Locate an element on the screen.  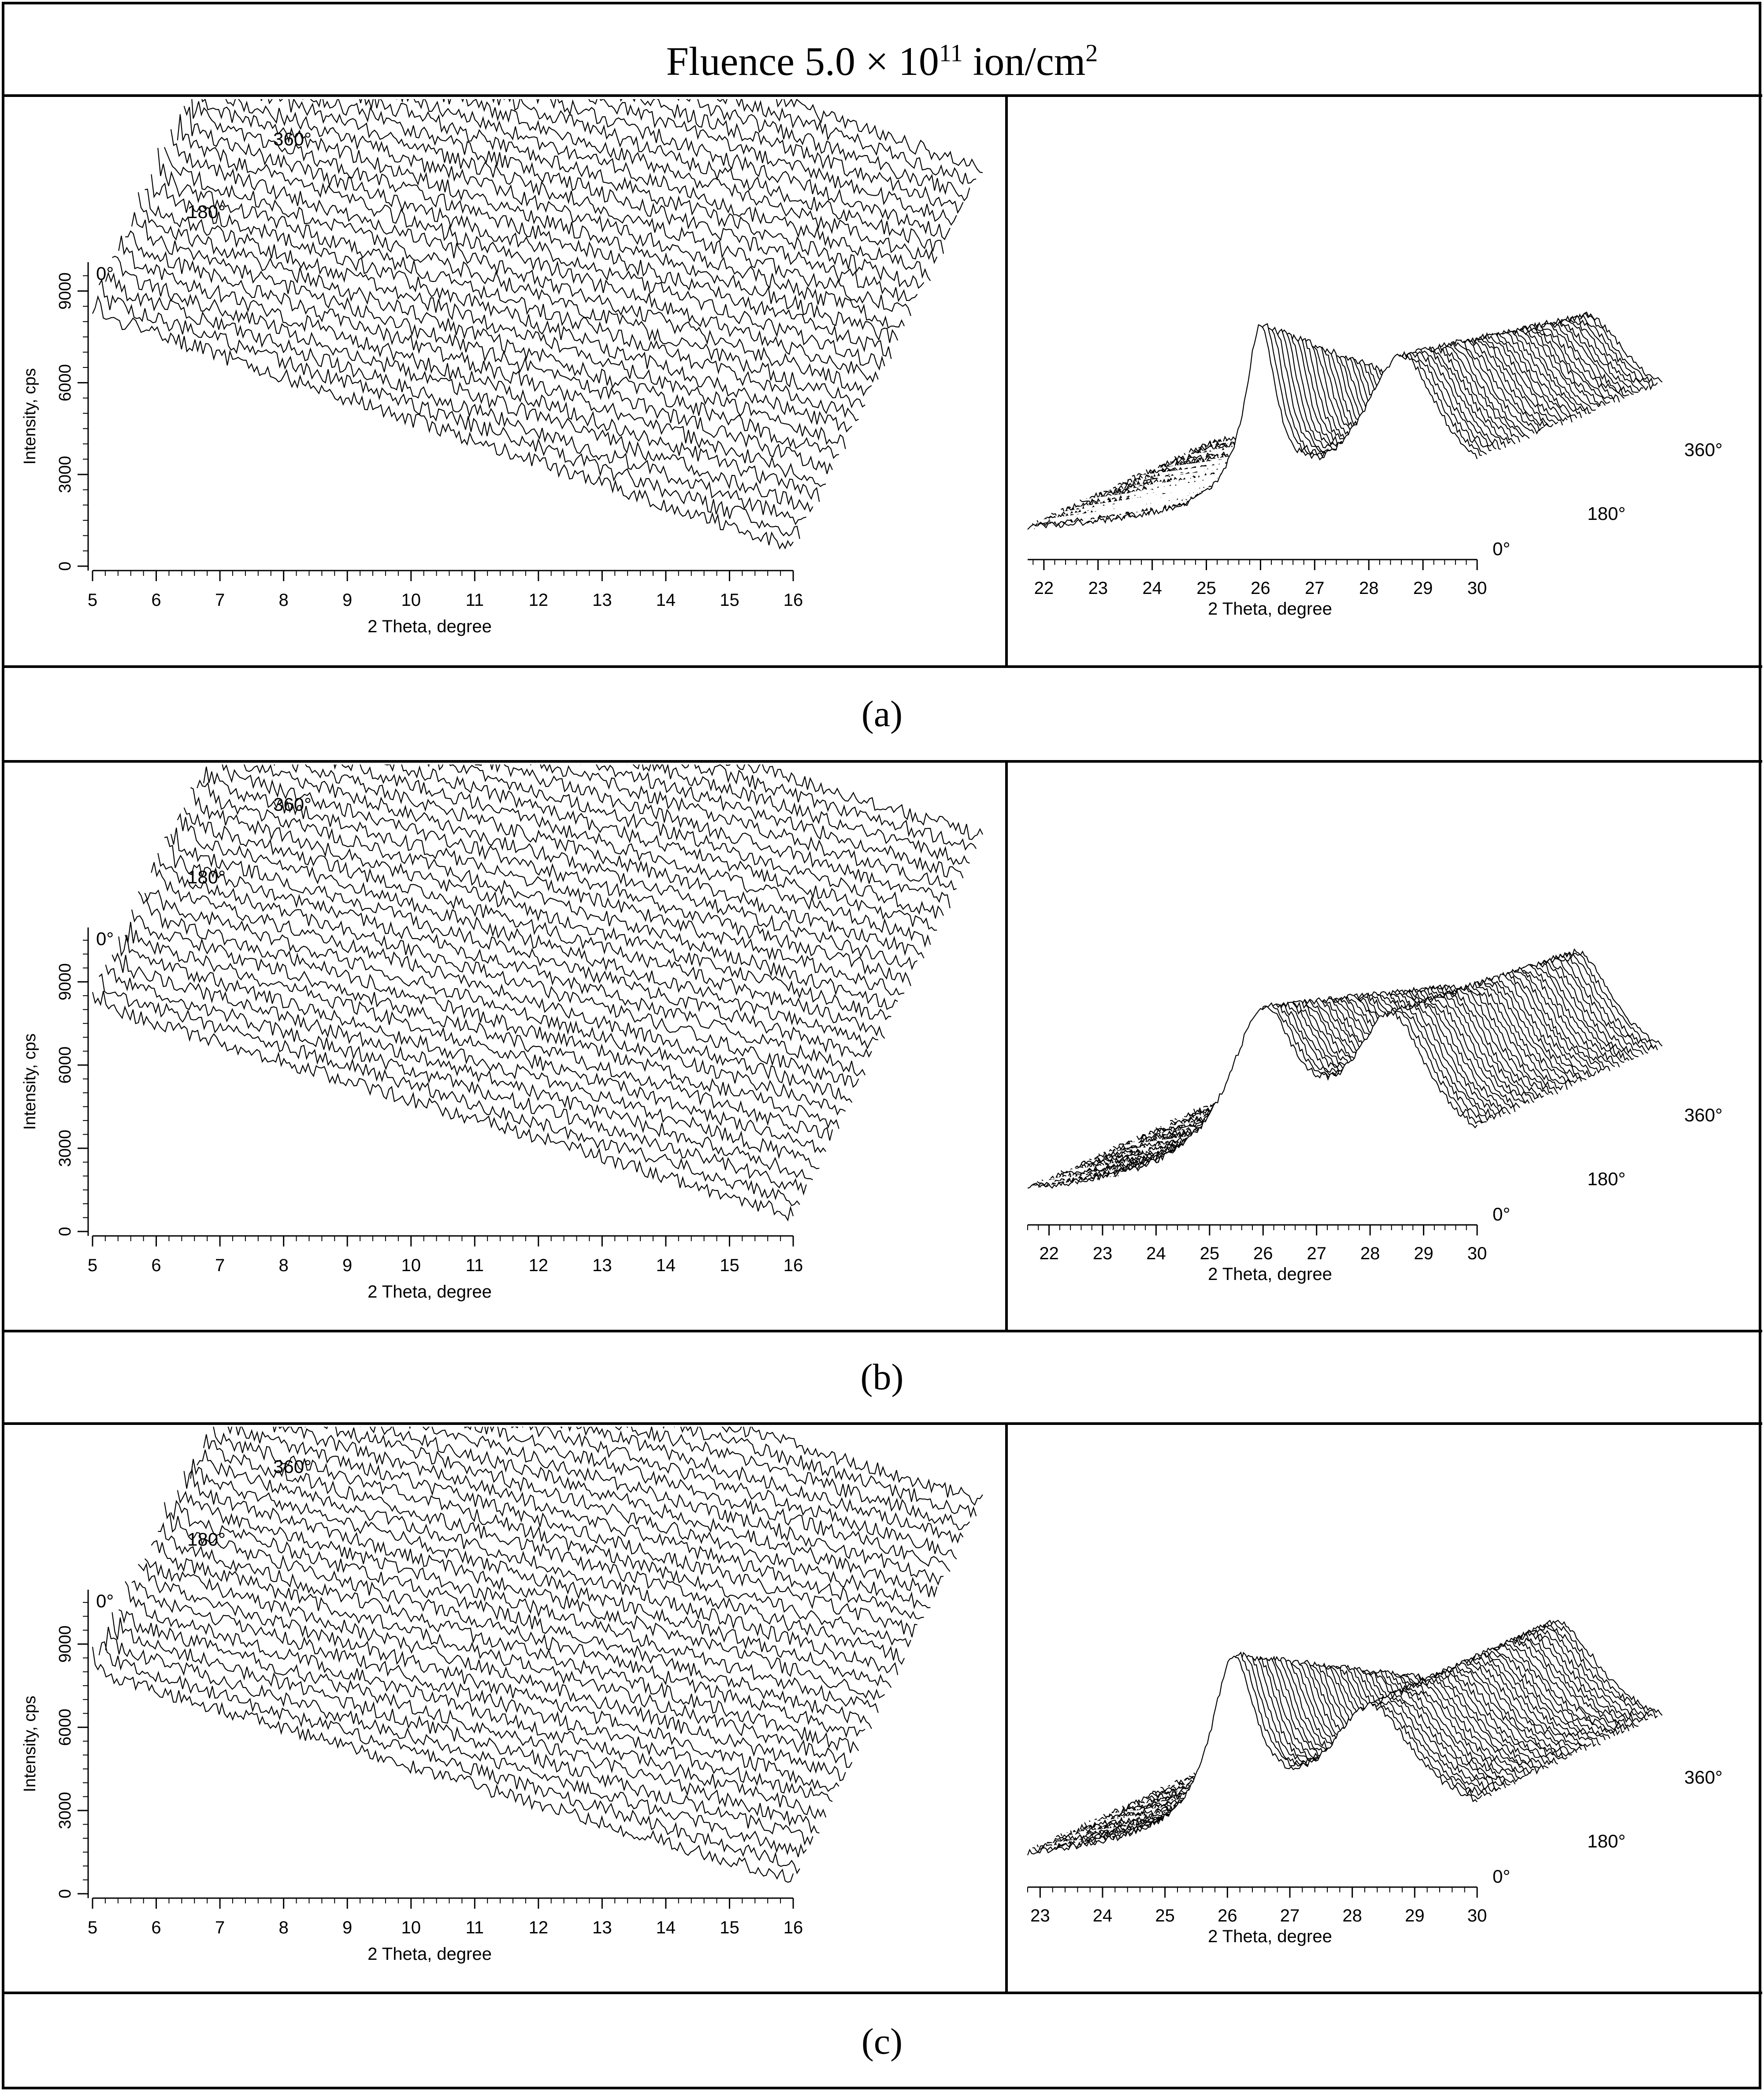
caption-c: (c) is located at coordinates (882, 2041).